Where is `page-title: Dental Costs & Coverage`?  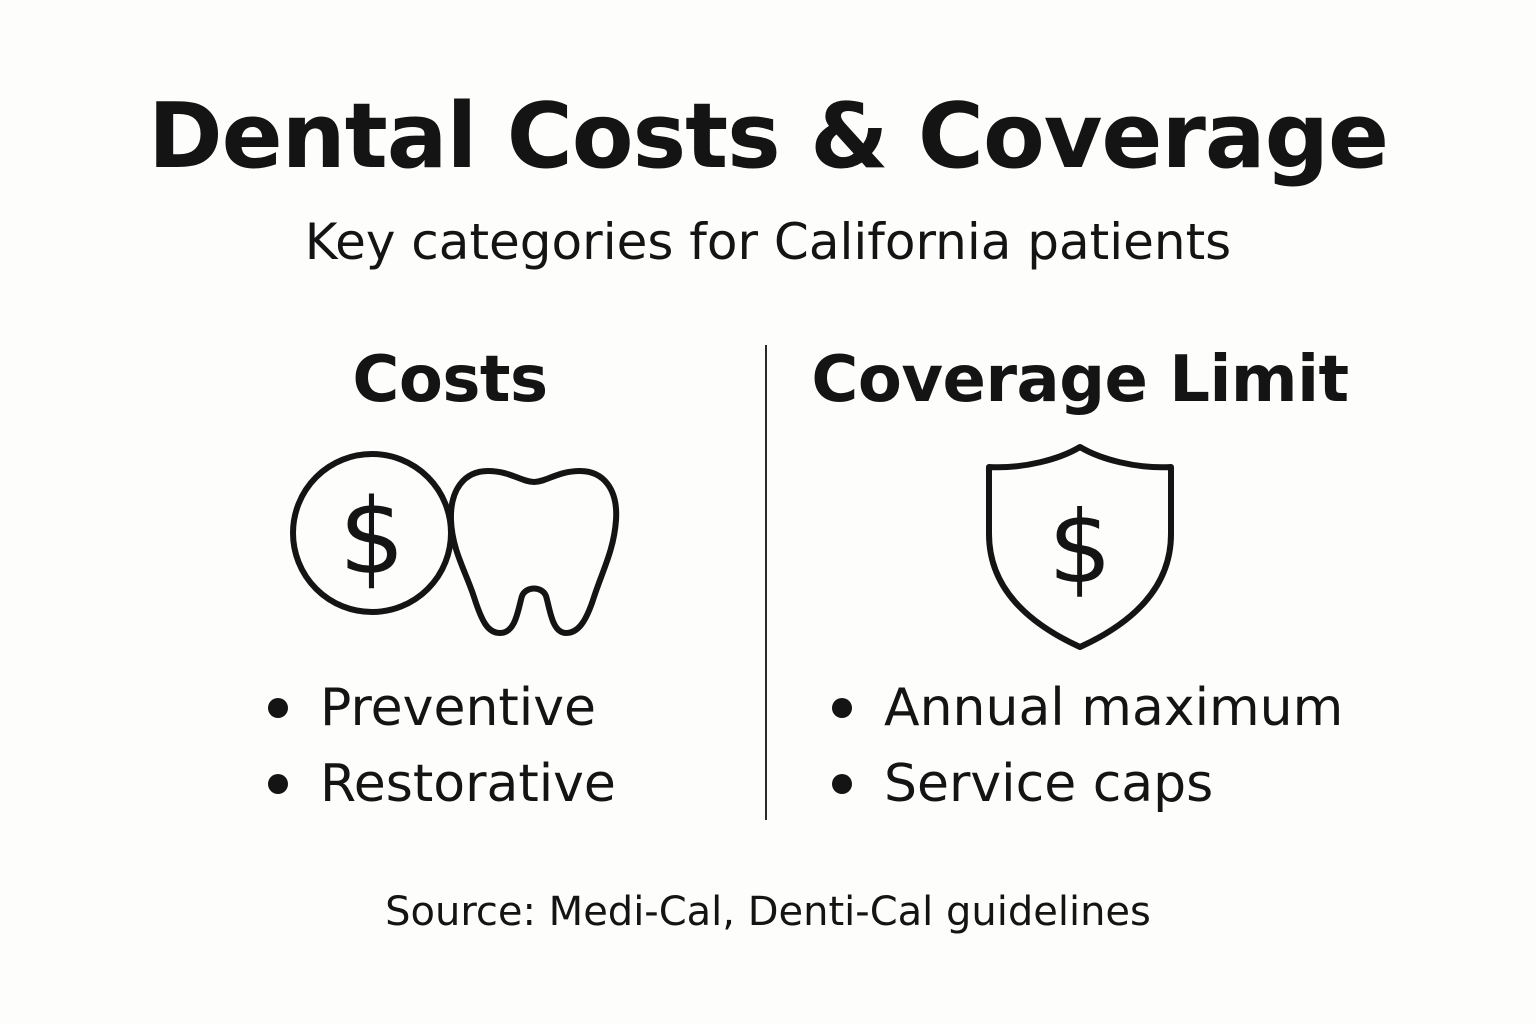
page-title: Dental Costs & Coverage is located at coordinates (768, 136).